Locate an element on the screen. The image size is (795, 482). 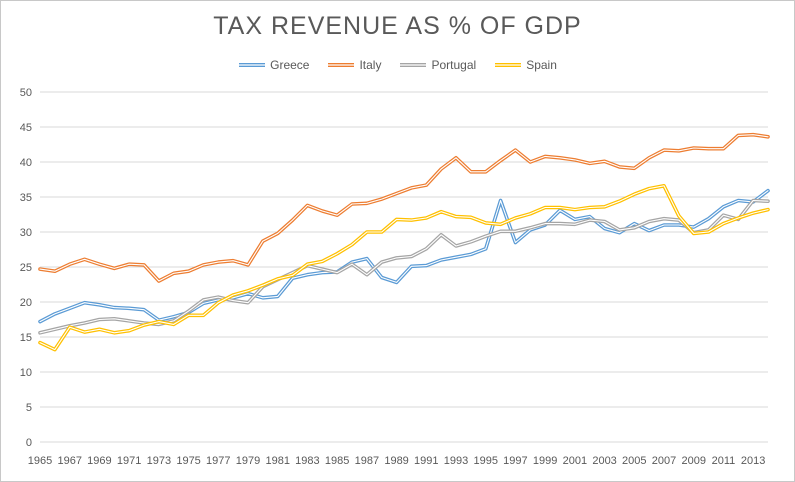
y-tick-label-15: 15 is located at coordinates (26, 338).